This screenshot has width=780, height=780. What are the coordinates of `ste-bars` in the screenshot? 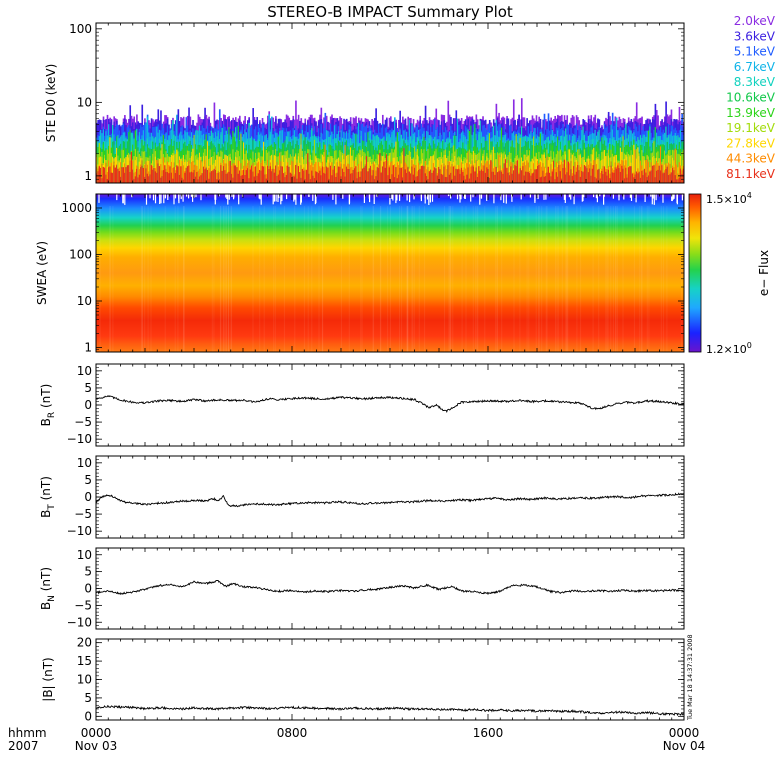 It's located at (390, 140).